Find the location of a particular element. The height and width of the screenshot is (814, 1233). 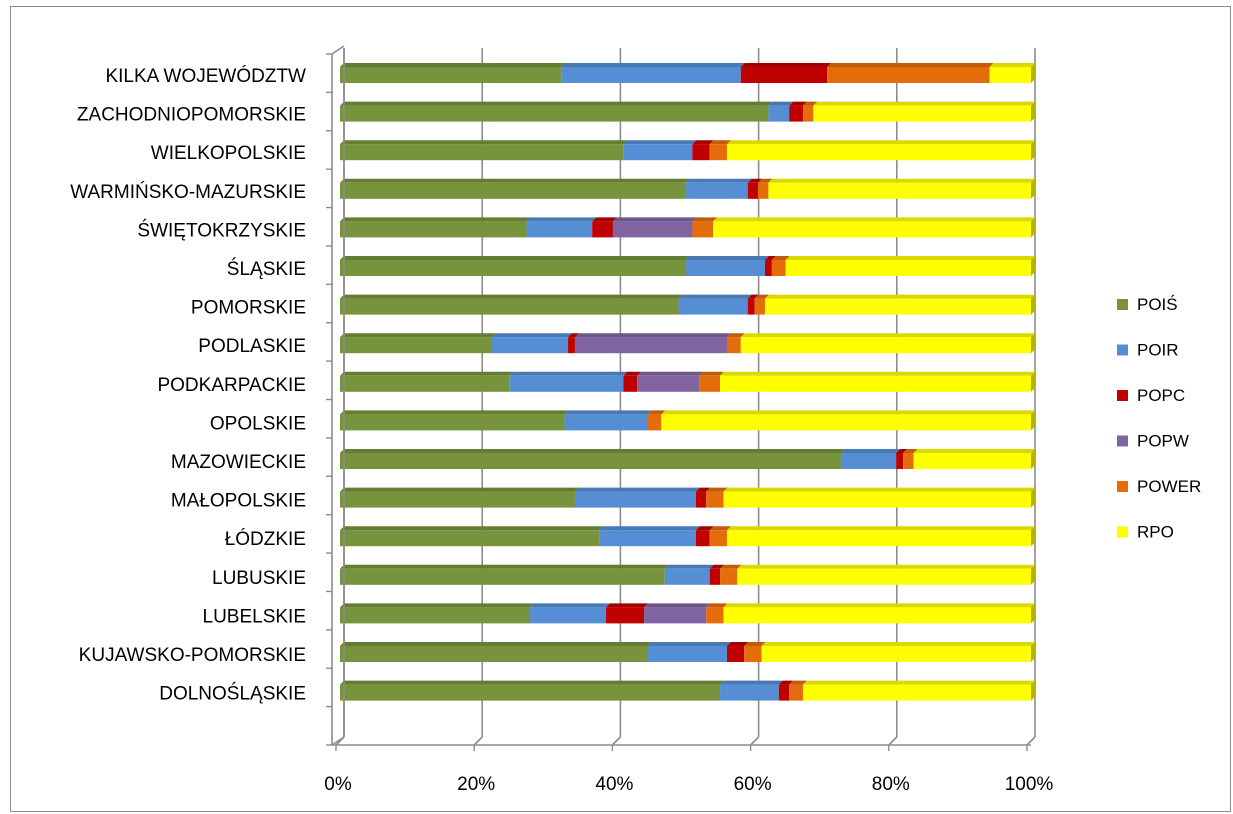

x-tick-label: 60% is located at coordinates (753, 784).